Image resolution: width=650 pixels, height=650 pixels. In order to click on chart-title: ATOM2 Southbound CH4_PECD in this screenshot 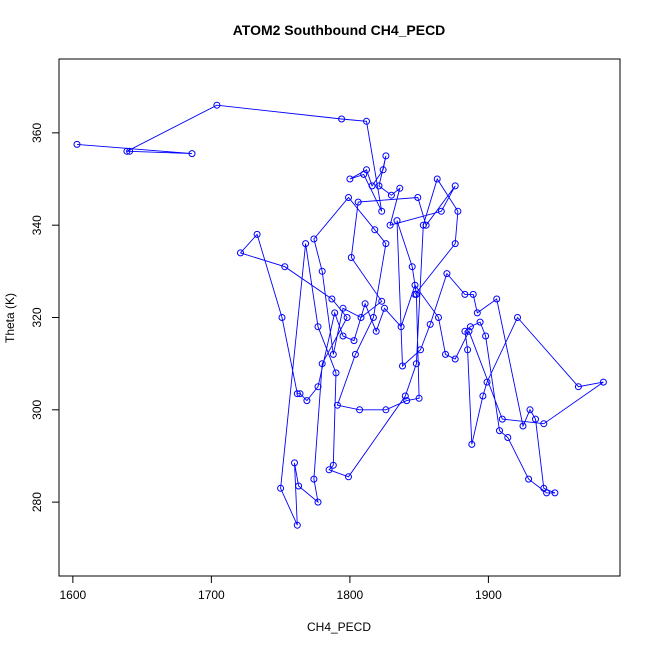, I will do `click(339, 30)`.